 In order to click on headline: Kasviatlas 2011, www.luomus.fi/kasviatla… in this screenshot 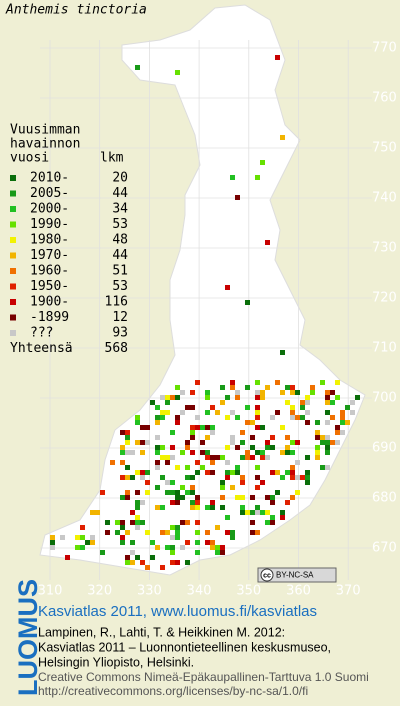, I will do `click(177, 611)`.